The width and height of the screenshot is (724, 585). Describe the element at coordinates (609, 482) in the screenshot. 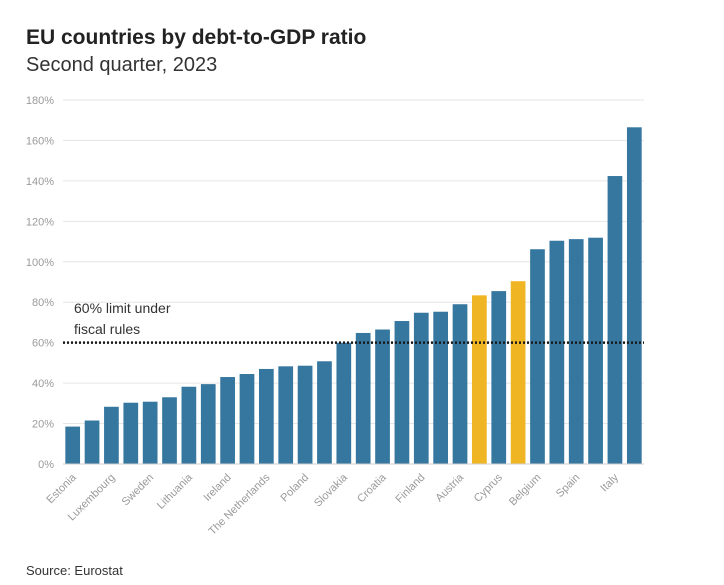

I see `x-tick-label: Italy` at that location.